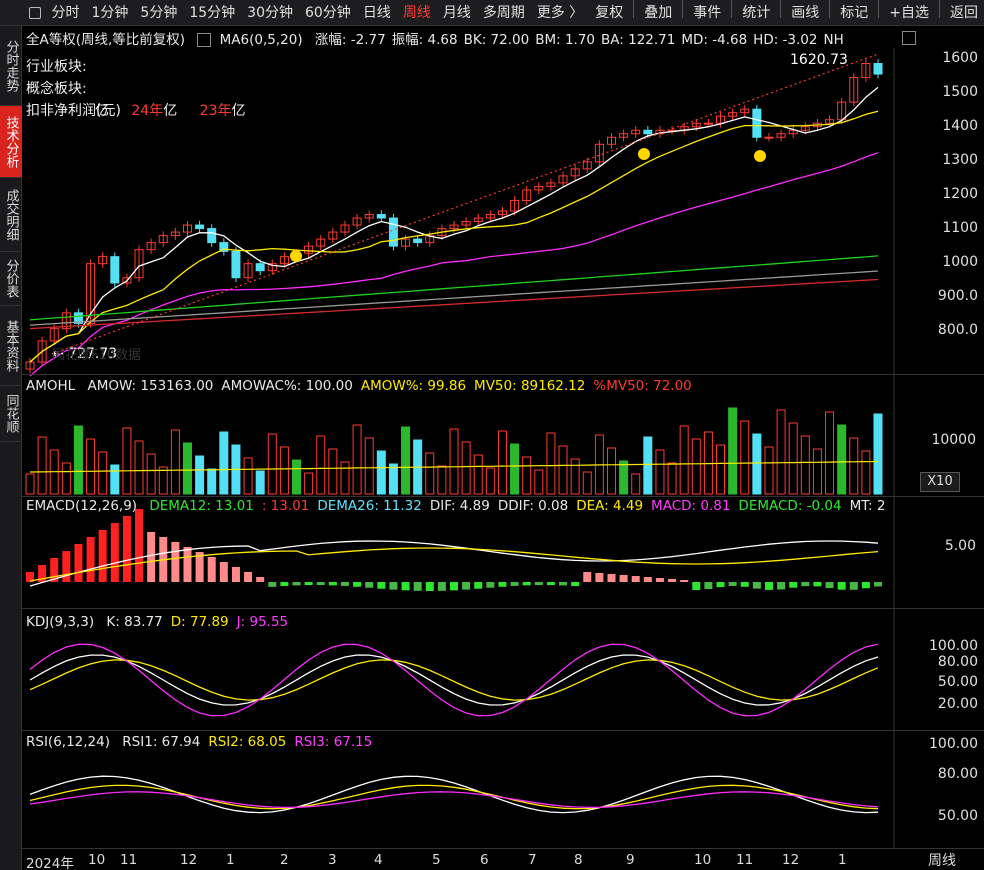  I want to click on sidebar-item-5: 同花顺, so click(11, 414).